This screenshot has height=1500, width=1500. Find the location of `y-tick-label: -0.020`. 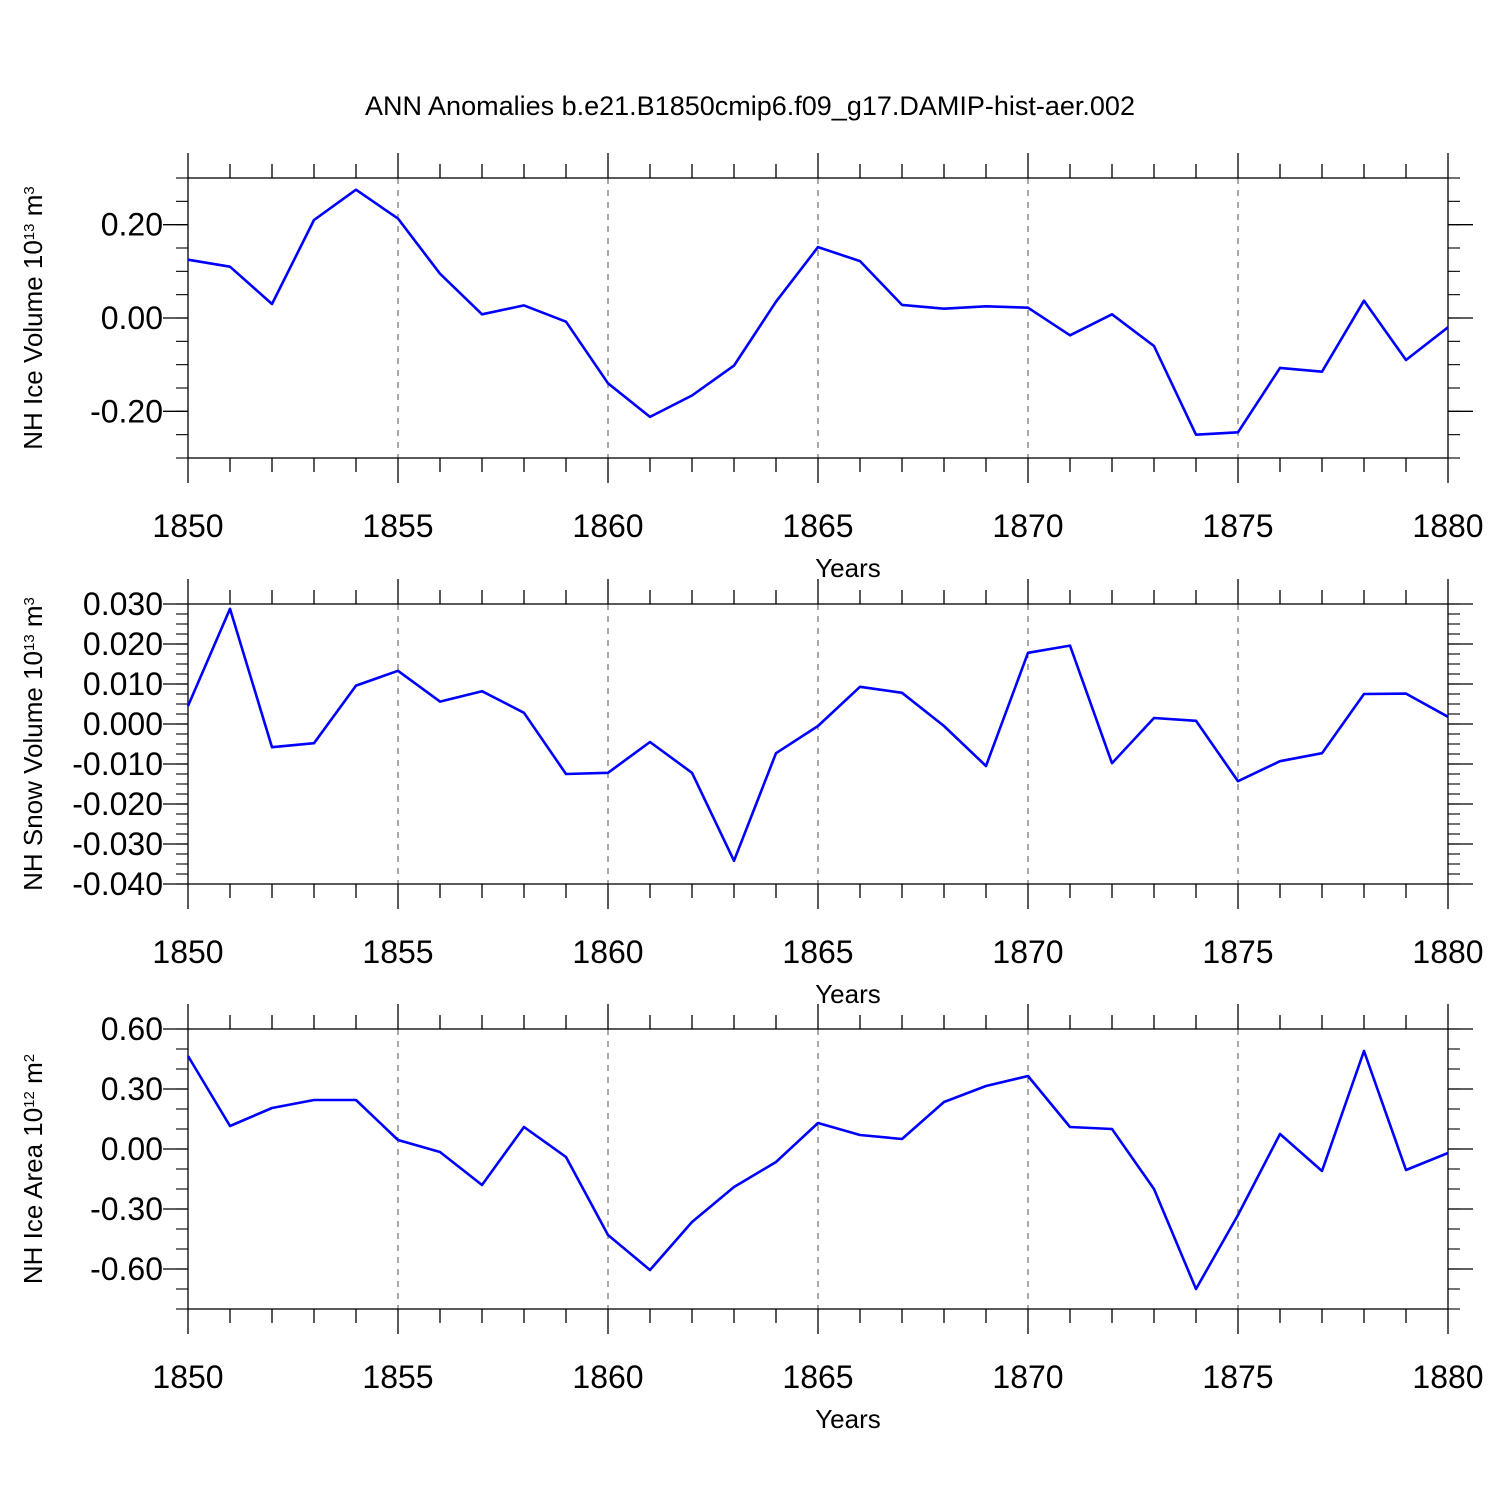

y-tick-label: -0.020 is located at coordinates (117, 804).